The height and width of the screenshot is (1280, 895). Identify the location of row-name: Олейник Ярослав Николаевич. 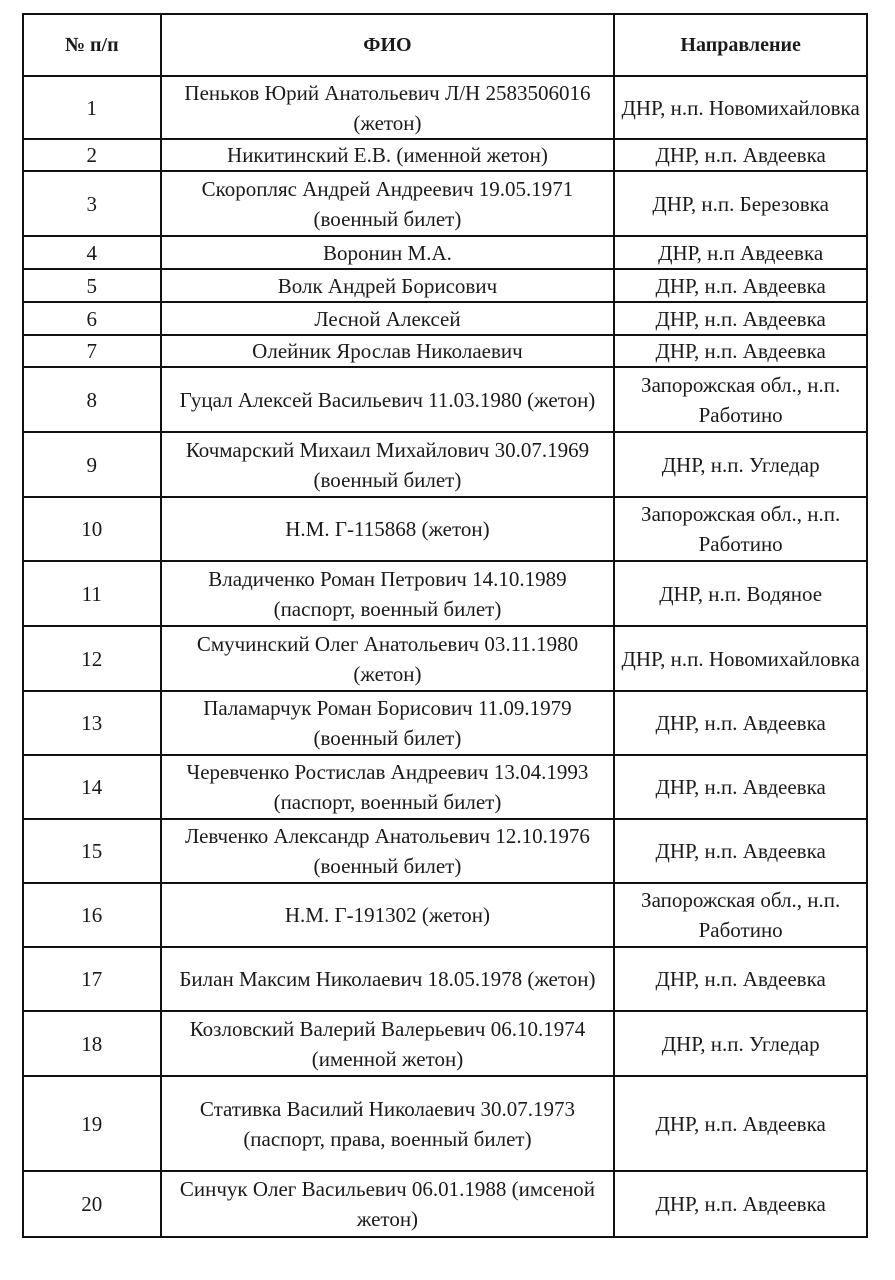
(387, 351).